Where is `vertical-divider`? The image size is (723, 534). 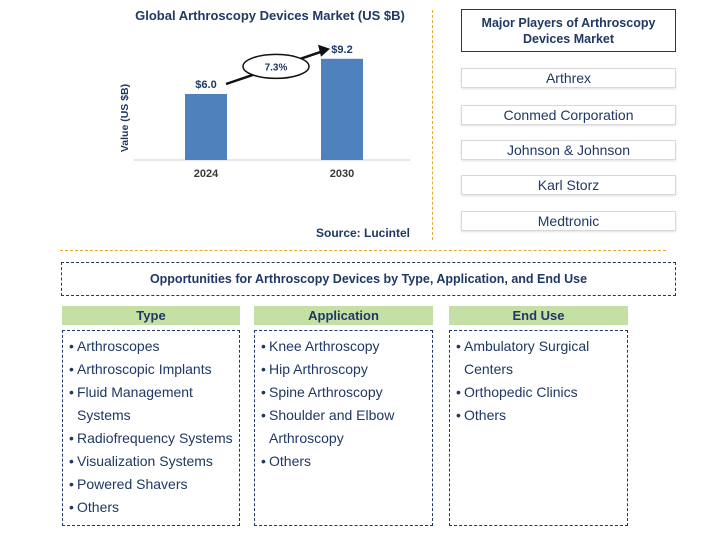
vertical-divider is located at coordinates (432, 125).